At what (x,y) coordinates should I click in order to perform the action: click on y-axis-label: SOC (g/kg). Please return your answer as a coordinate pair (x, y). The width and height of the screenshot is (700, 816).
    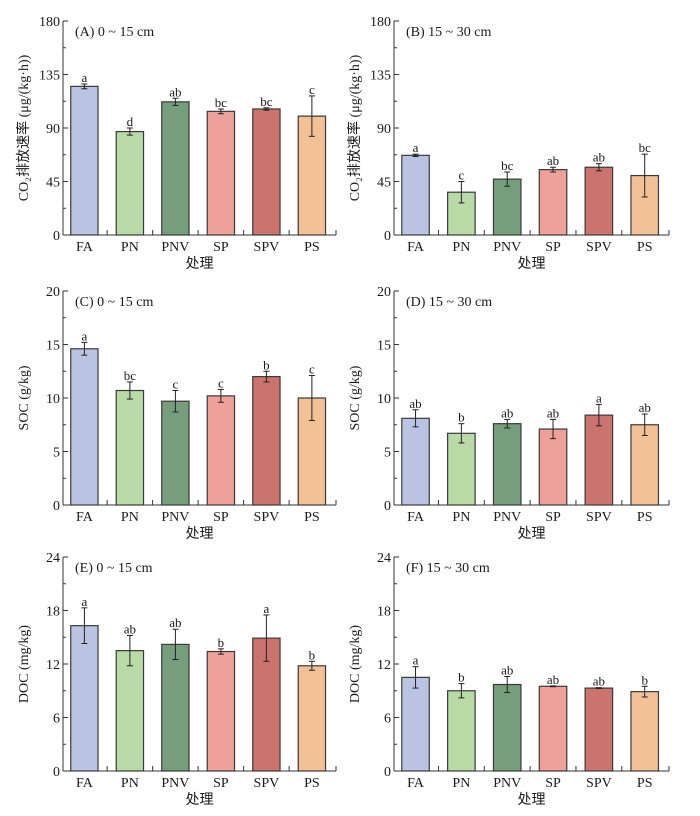
    Looking at the image, I should click on (355, 397).